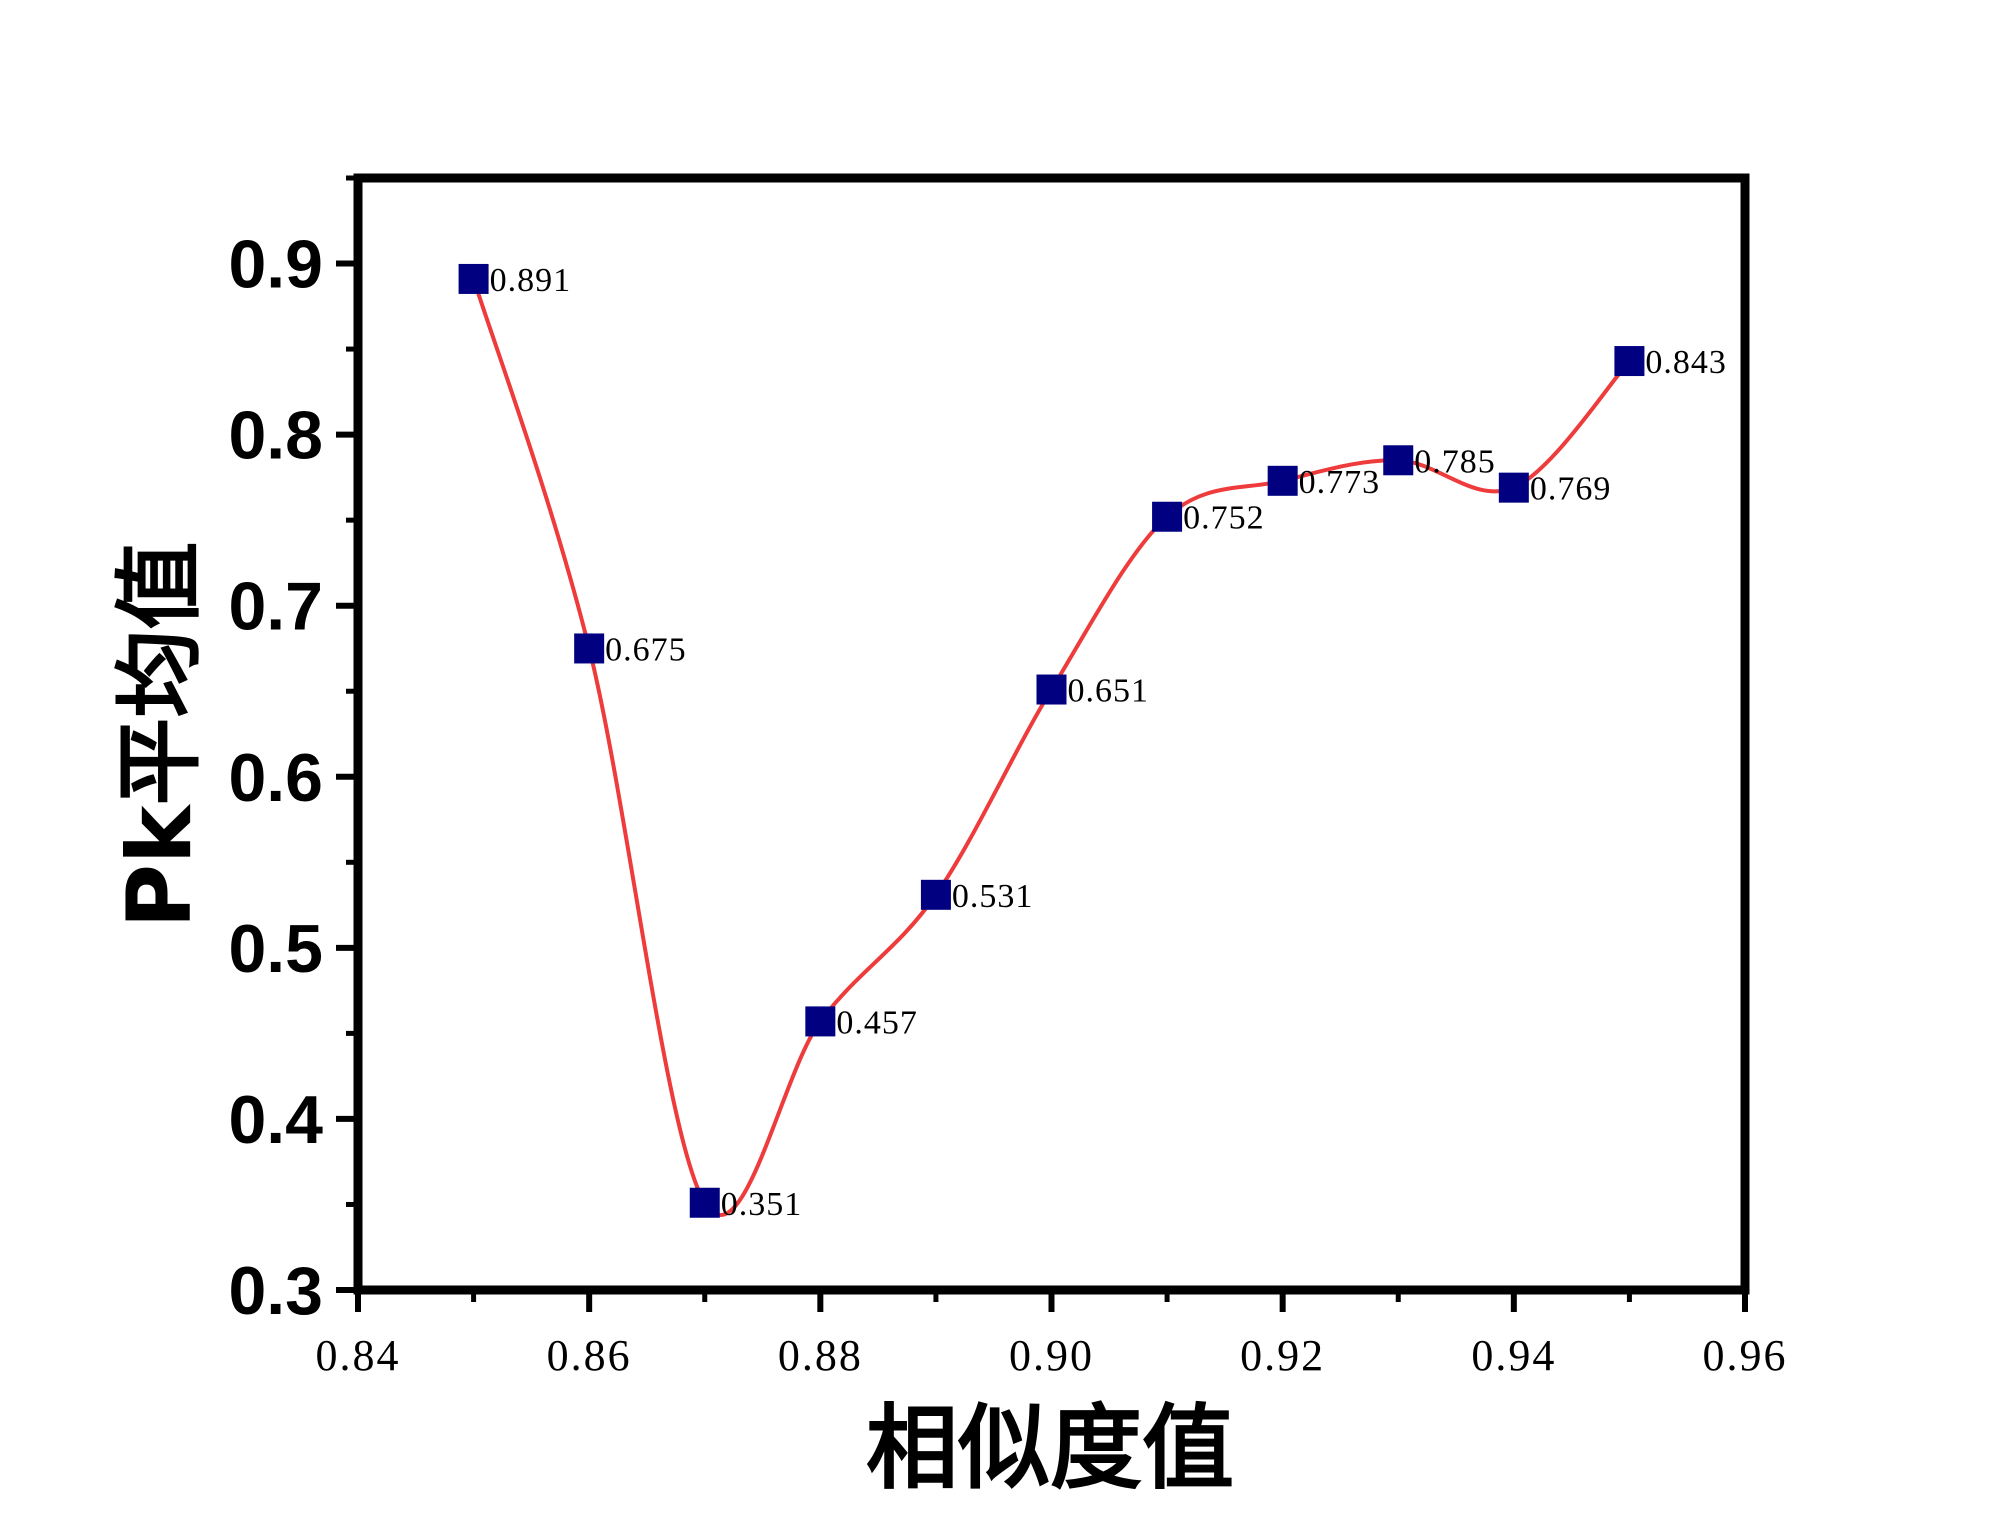  Describe the element at coordinates (275, 1120) in the screenshot. I see `y-tick-label: 0.4` at that location.